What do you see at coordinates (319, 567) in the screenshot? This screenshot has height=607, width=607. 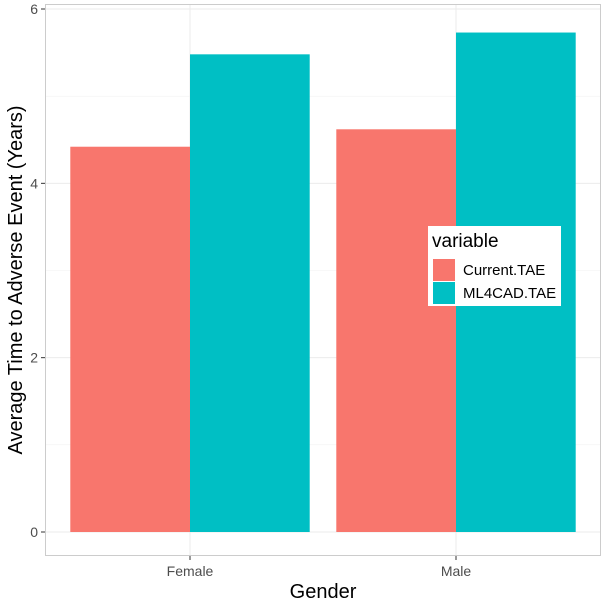 I see `x-axis: Female Male` at bounding box center [319, 567].